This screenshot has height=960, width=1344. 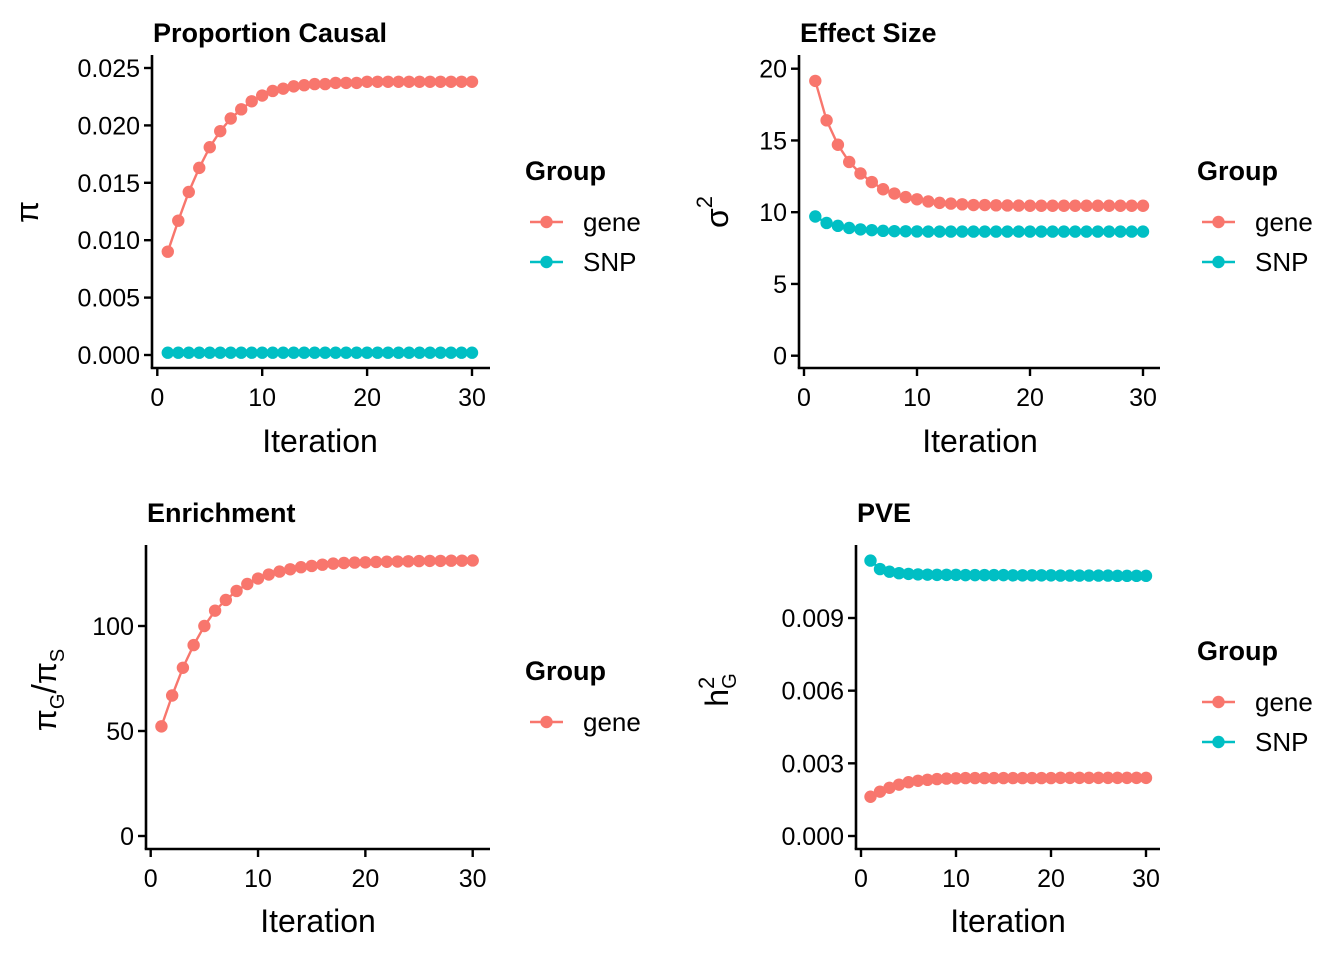 What do you see at coordinates (27, 212) in the screenshot?
I see `y-axis-label: π` at bounding box center [27, 212].